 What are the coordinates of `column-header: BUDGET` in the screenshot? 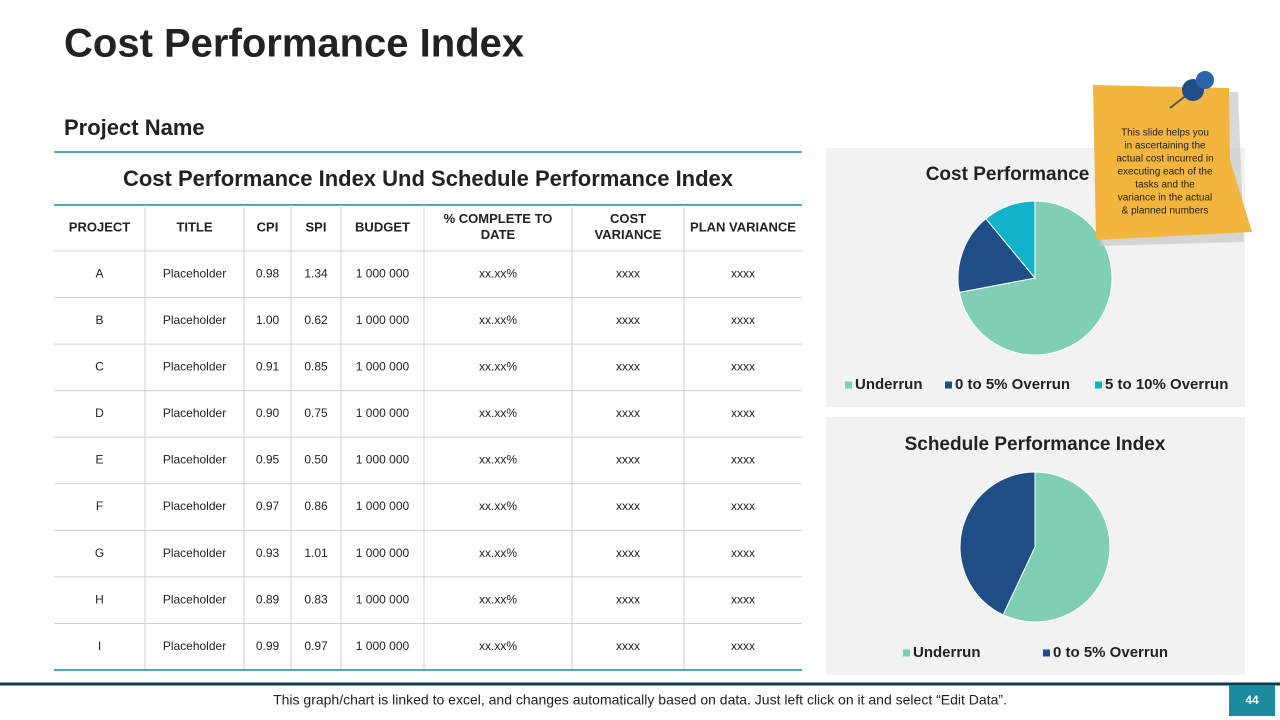 It's located at (382, 226).